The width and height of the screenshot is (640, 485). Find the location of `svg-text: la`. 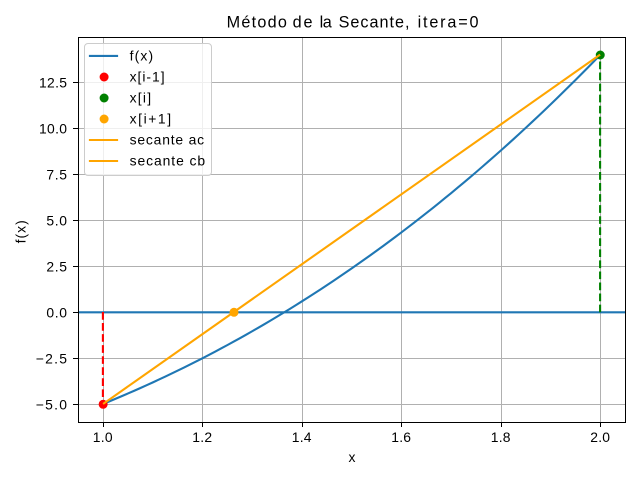

svg-text: la is located at coordinates (326, 23).